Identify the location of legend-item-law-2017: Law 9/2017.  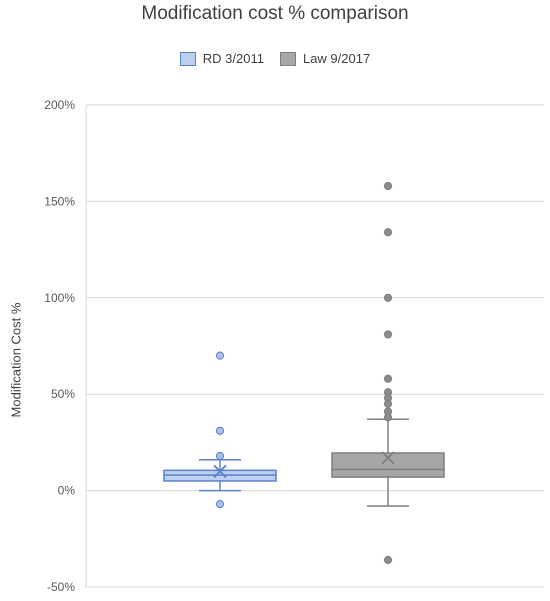
(325, 58).